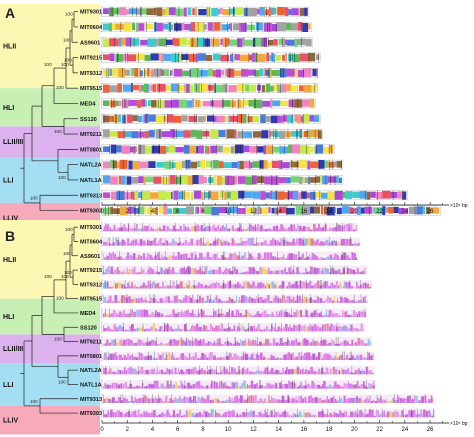  I want to click on clade-band-hli, so click(50, 316).